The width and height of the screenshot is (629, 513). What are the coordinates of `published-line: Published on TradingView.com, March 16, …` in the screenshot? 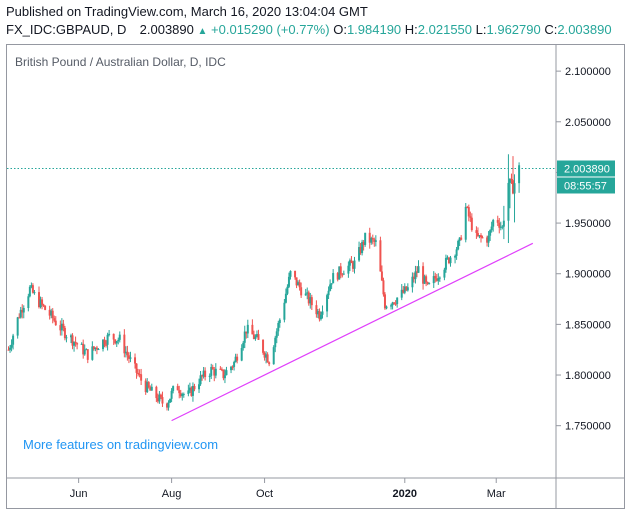 It's located at (187, 11).